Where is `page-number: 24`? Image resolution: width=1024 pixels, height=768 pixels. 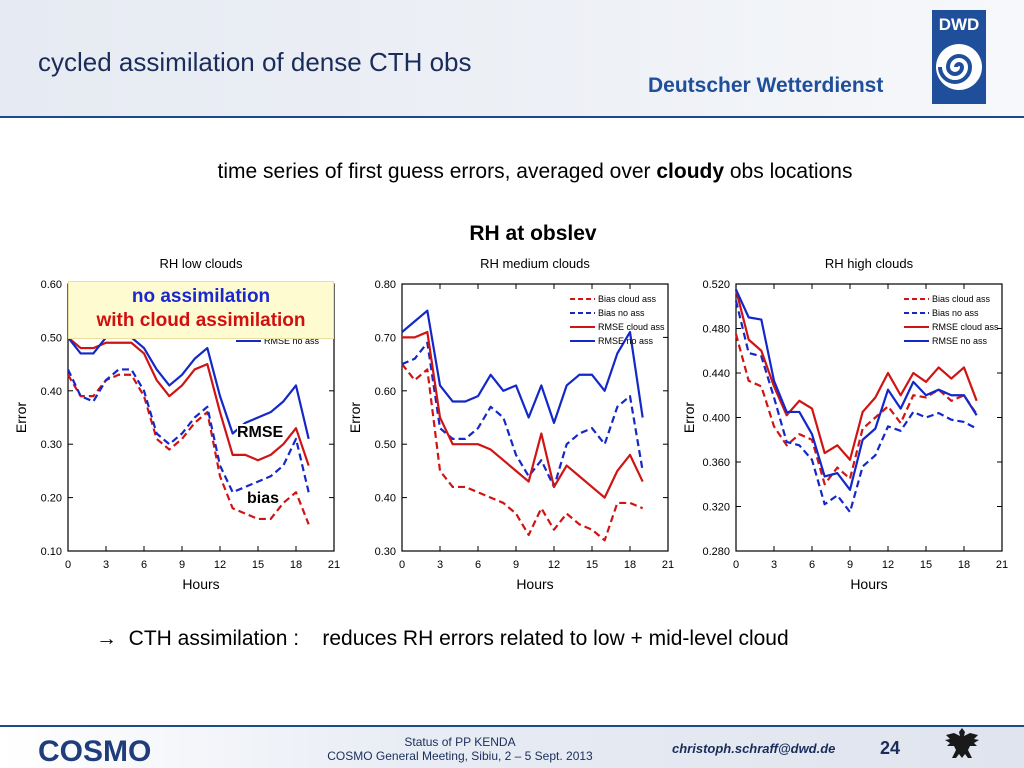 page-number: 24 is located at coordinates (890, 748).